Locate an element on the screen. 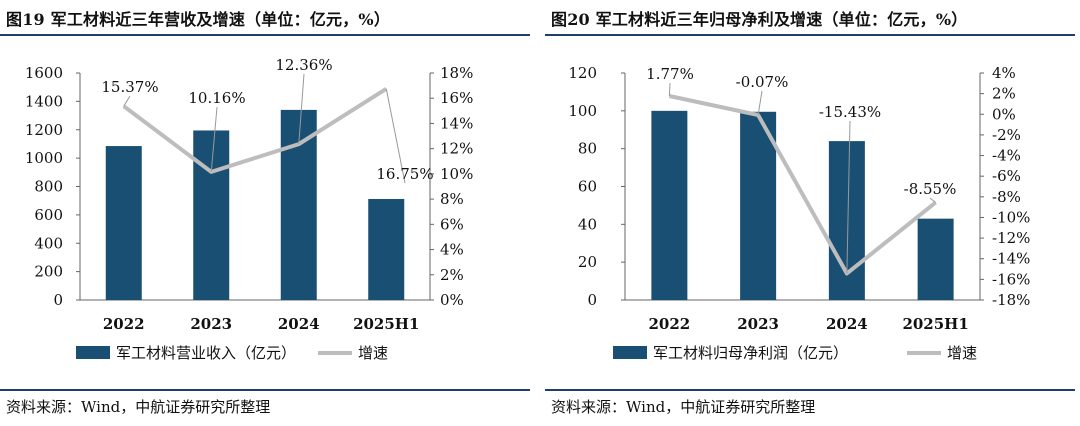  y-tick-label-right: -4% is located at coordinates (1006, 156).